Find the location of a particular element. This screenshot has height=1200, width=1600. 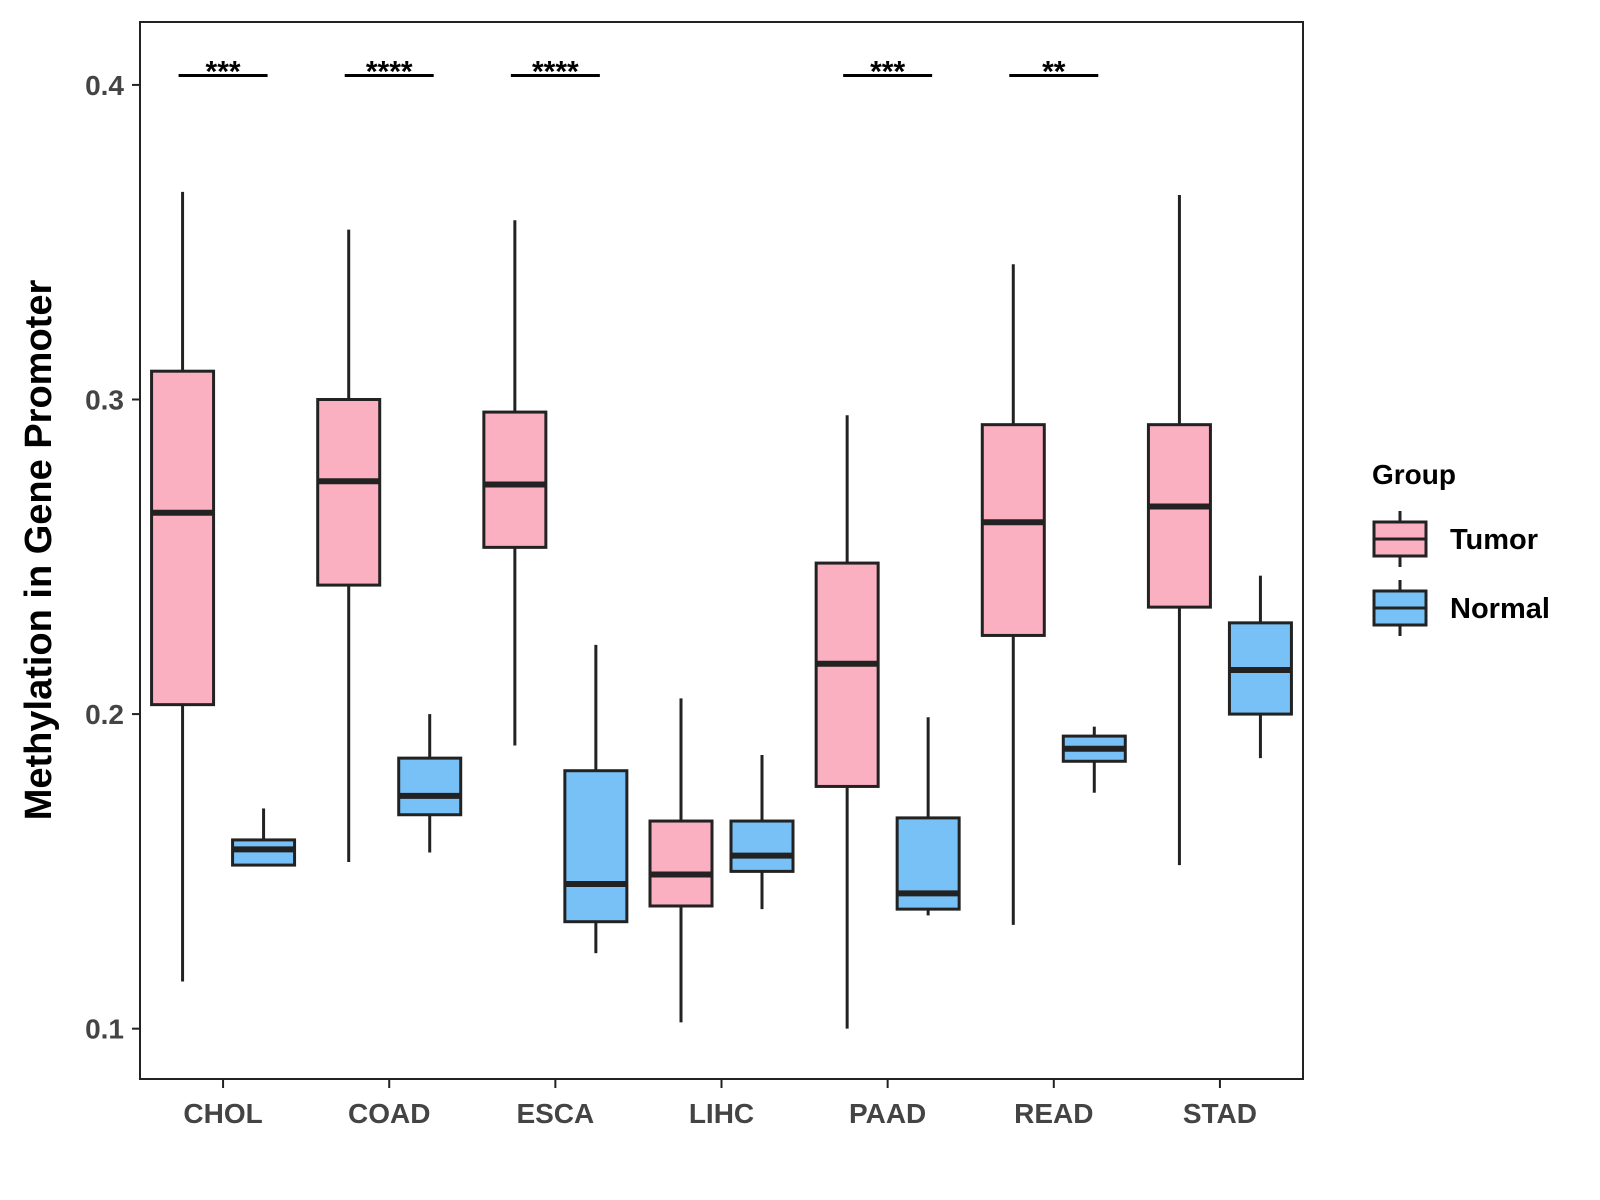

legend-label: Normal is located at coordinates (1500, 609).